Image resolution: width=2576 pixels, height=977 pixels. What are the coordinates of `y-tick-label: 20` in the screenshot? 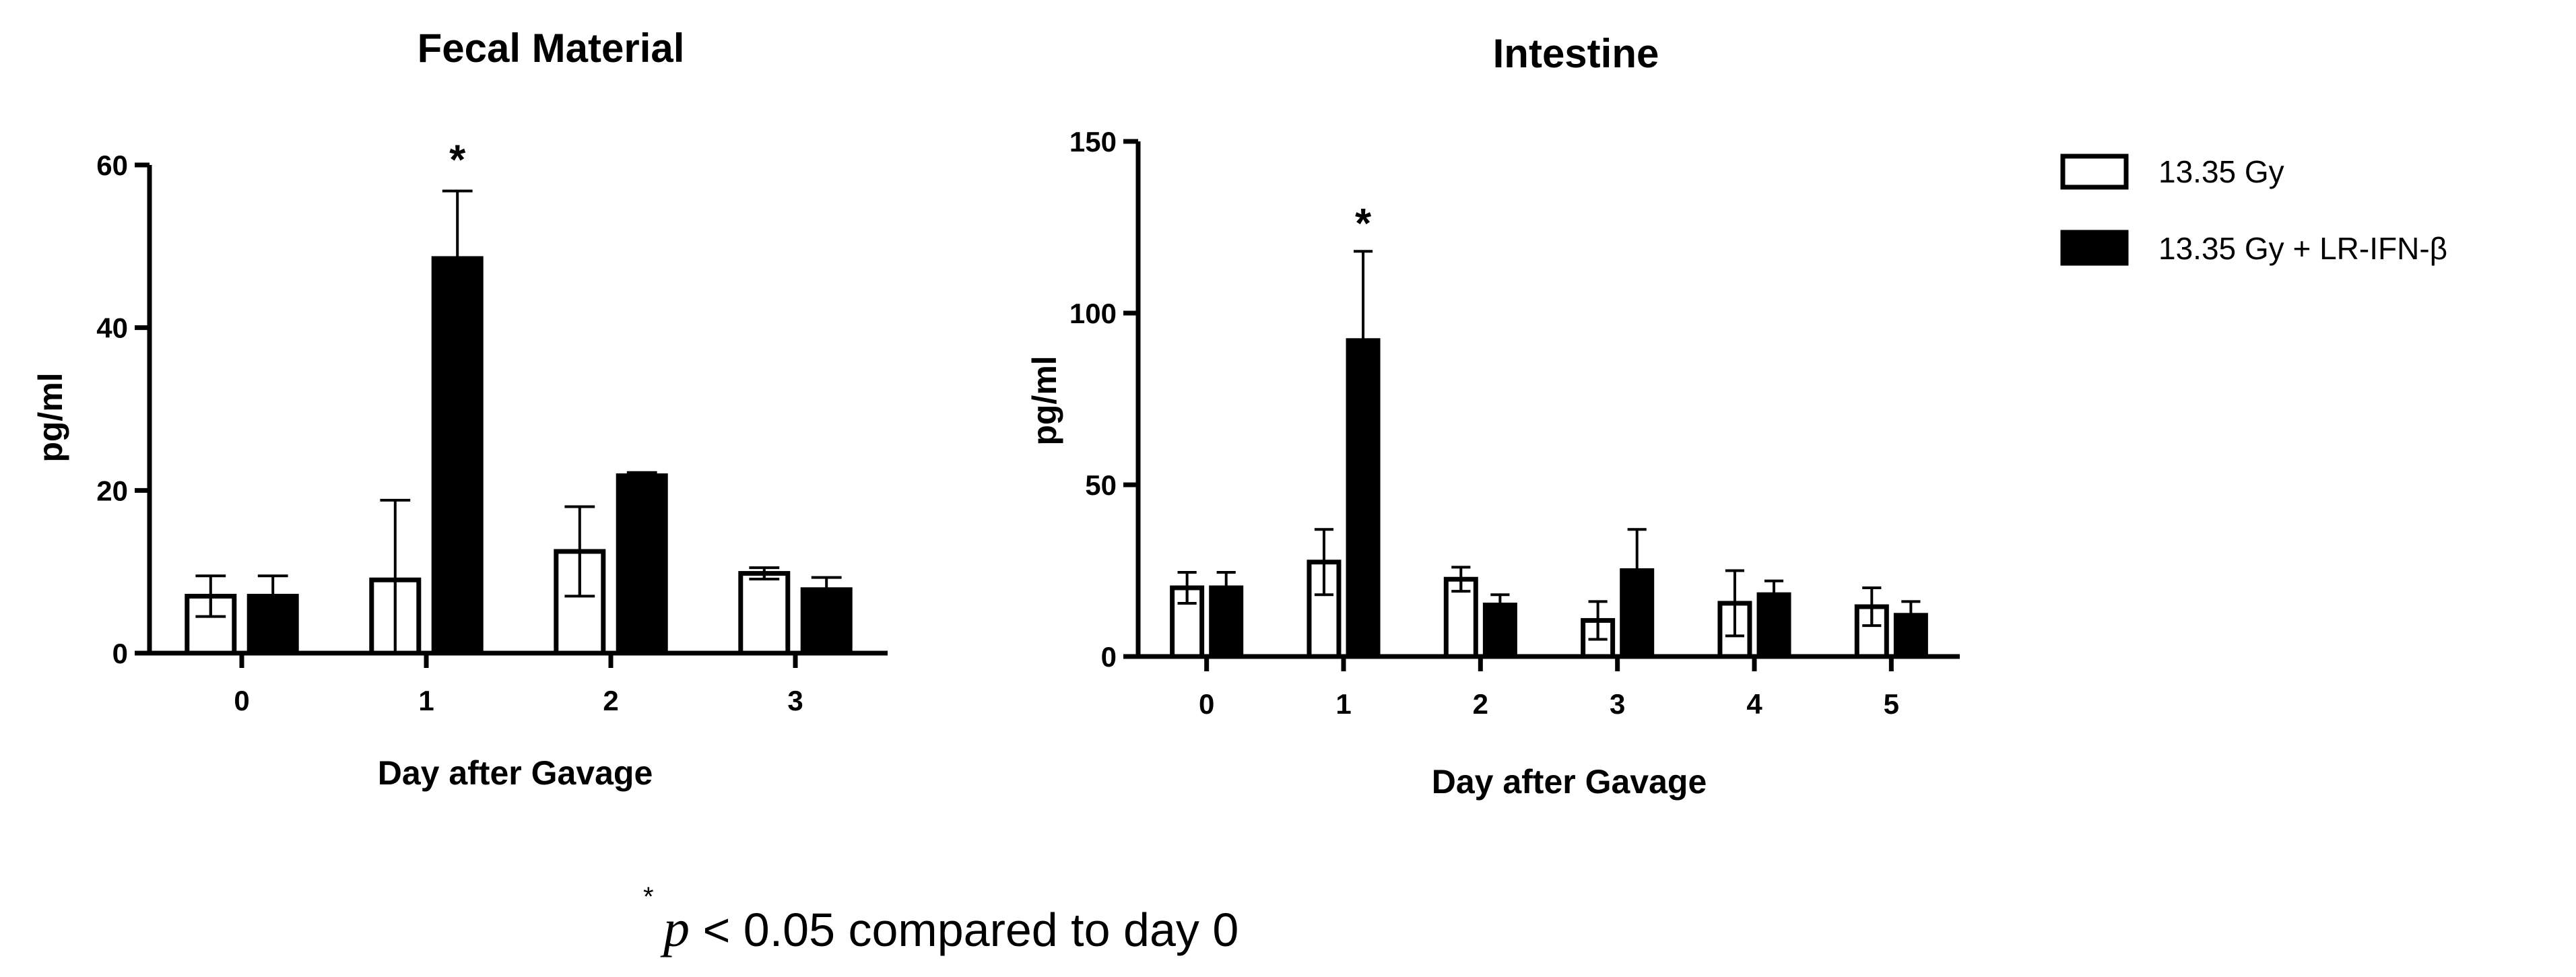 It's located at (112, 490).